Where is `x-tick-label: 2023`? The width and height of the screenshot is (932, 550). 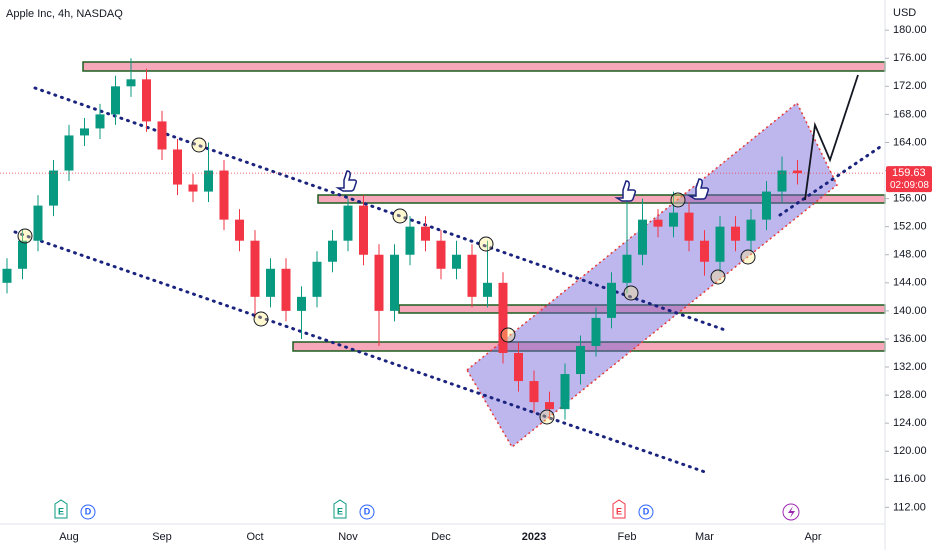
x-tick-label: 2023 is located at coordinates (534, 537).